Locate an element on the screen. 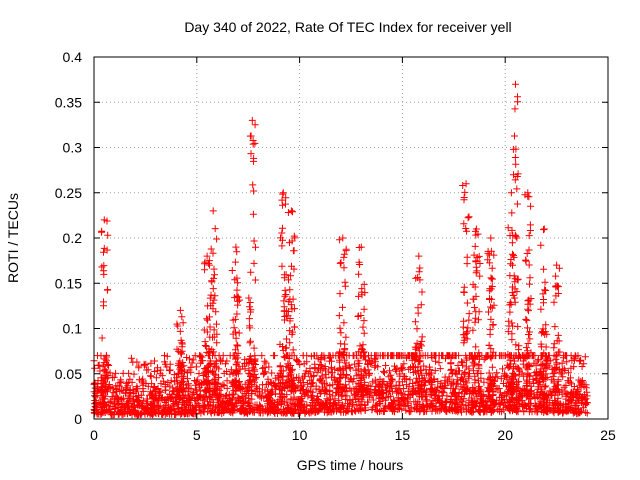 The height and width of the screenshot is (480, 640). y-tick-label: 0 is located at coordinates (78, 419).